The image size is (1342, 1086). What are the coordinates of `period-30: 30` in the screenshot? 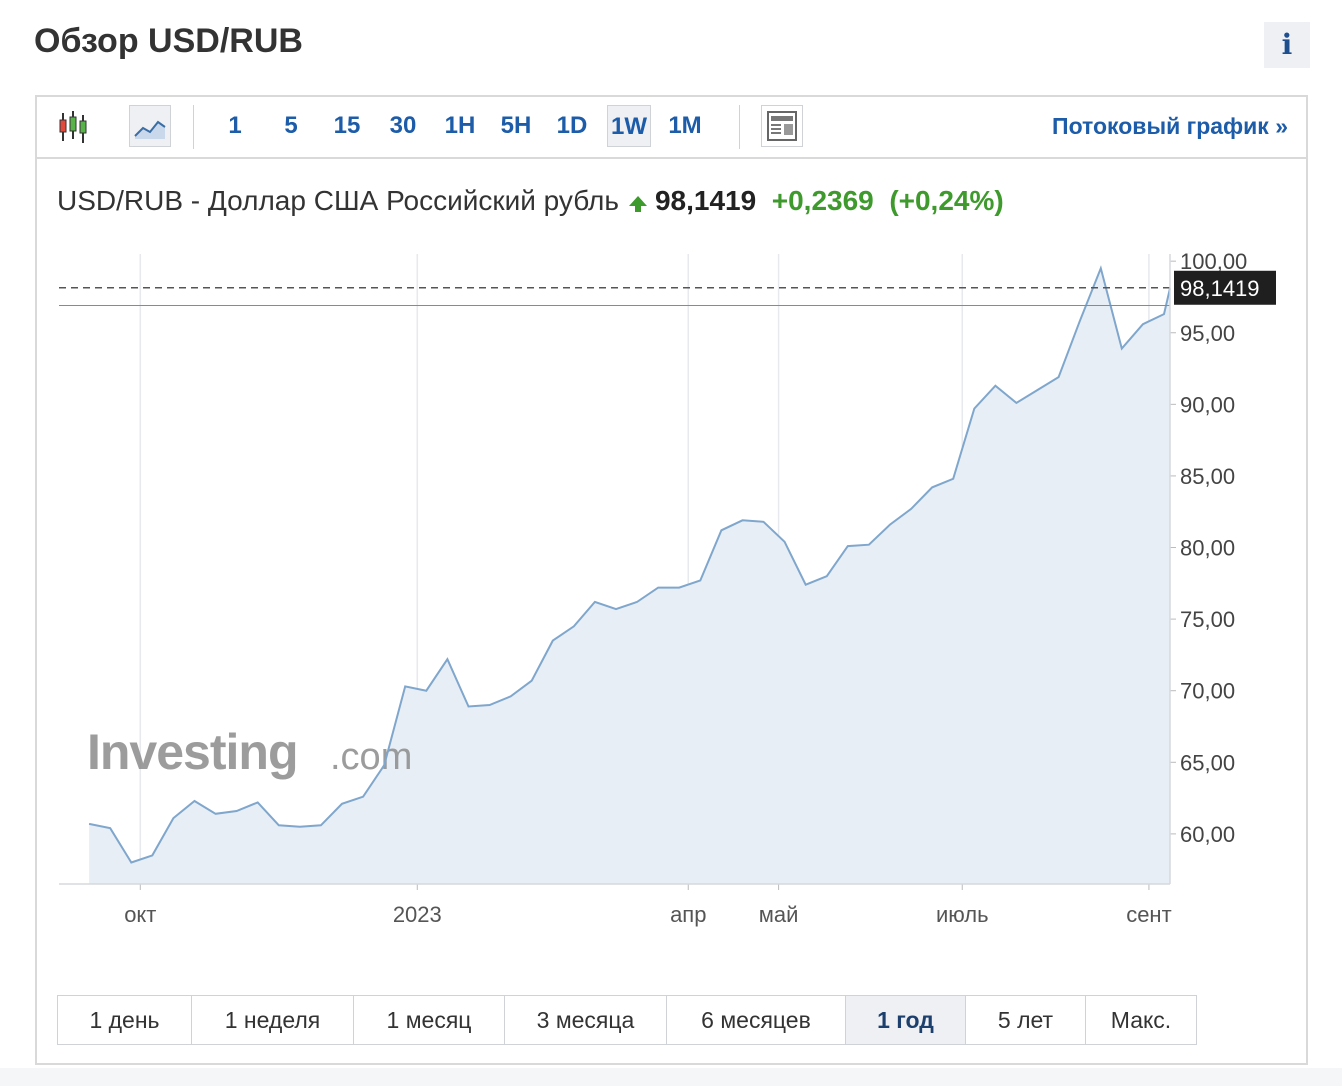 It's located at (403, 125).